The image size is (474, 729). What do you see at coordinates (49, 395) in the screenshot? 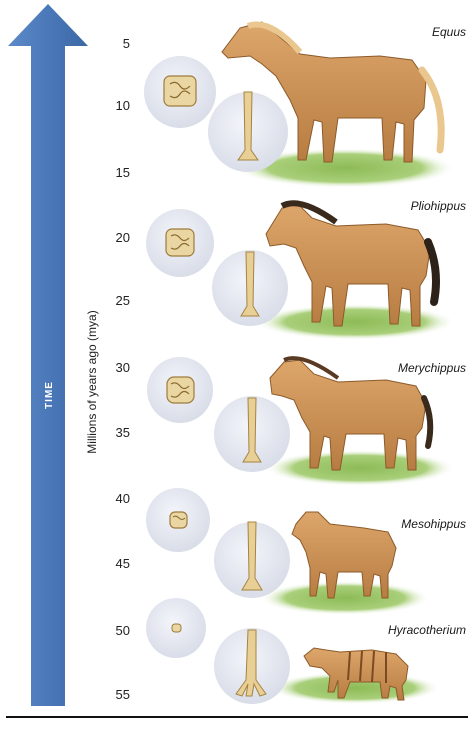
I see `time-arrow-label: TIME` at bounding box center [49, 395].